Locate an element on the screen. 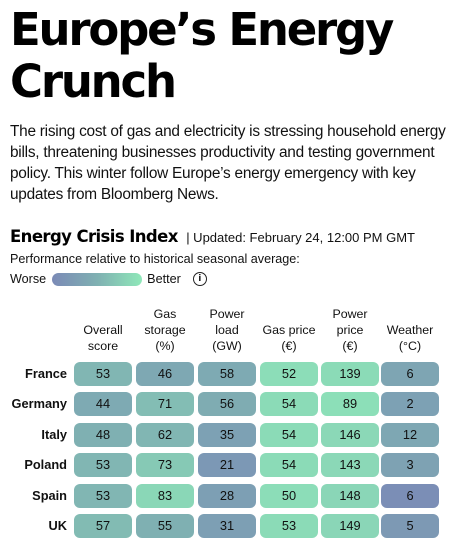 The width and height of the screenshot is (452, 559). column-header: Overall score is located at coordinates (103, 338).